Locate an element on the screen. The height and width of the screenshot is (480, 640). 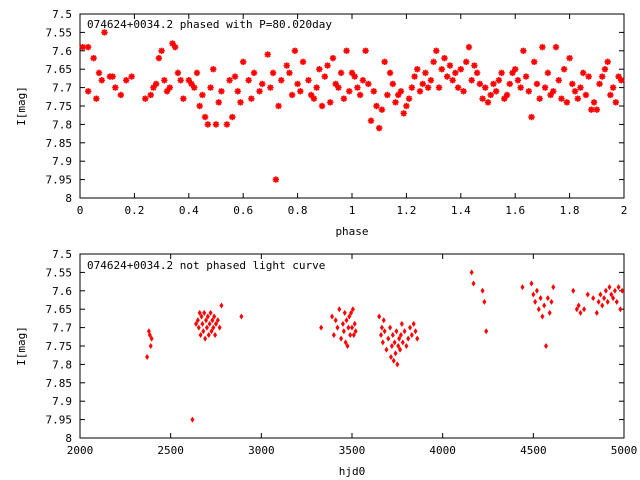
chart-2-y-axis-label: I[mag] is located at coordinates (21, 346).